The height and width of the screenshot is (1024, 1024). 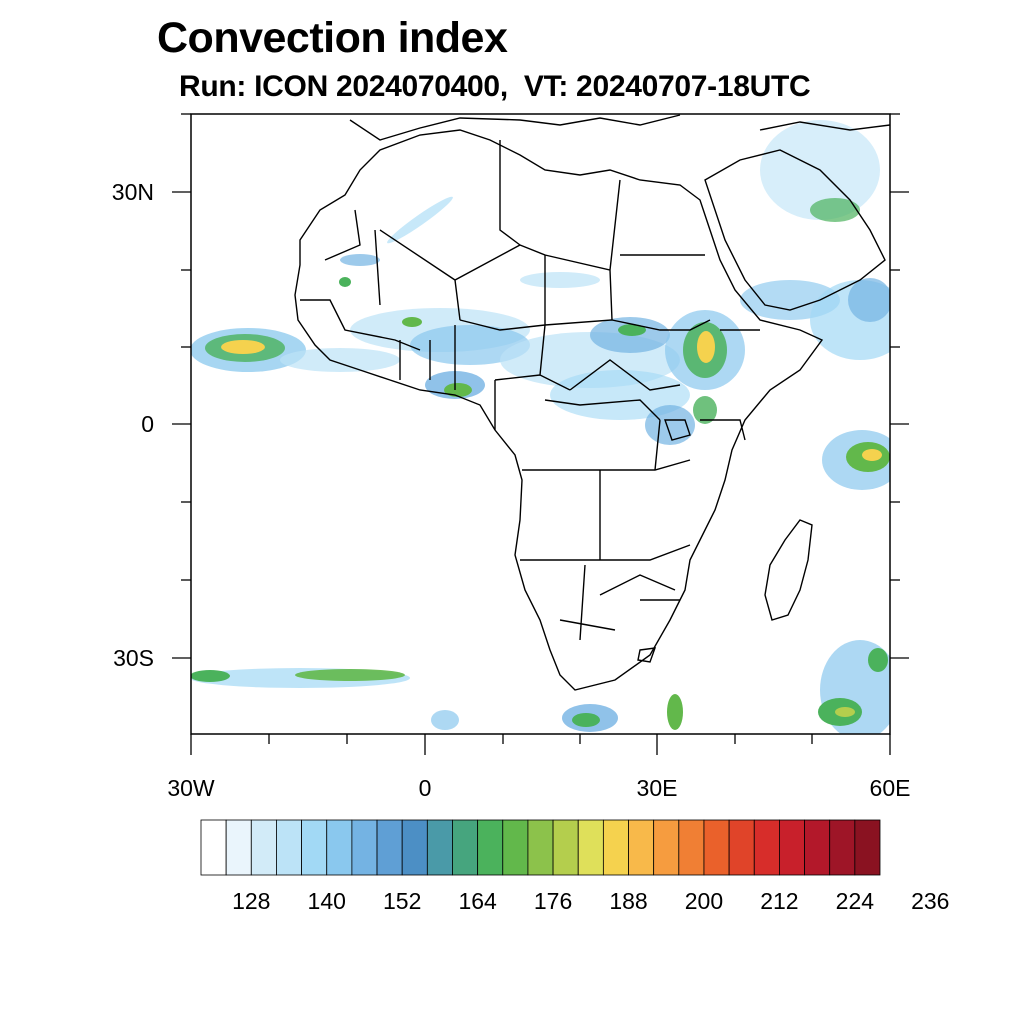 What do you see at coordinates (779, 901) in the screenshot?
I see `colorbar-label: 212` at bounding box center [779, 901].